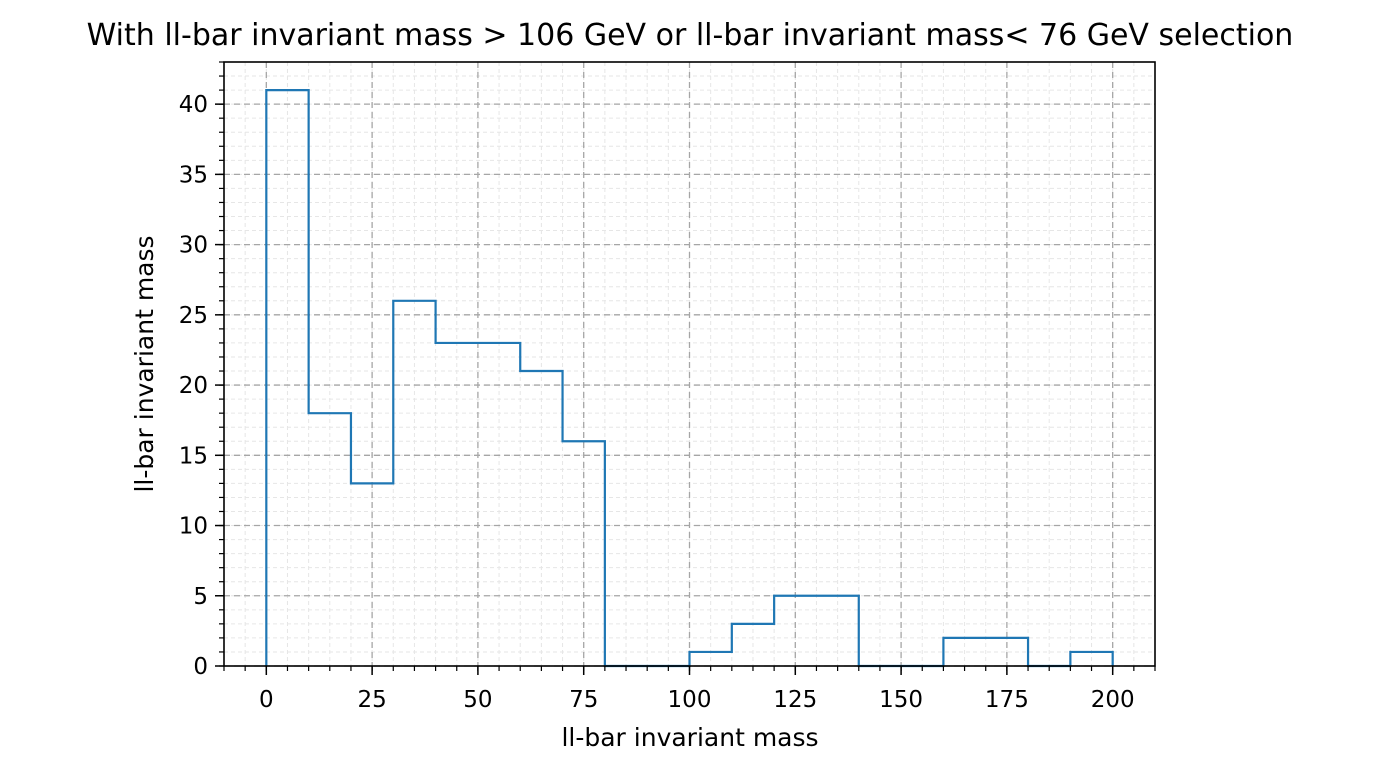 The image size is (1380, 773). Describe the element at coordinates (689, 737) in the screenshot. I see `x-axis-label: ll-bar invariant mass` at that location.